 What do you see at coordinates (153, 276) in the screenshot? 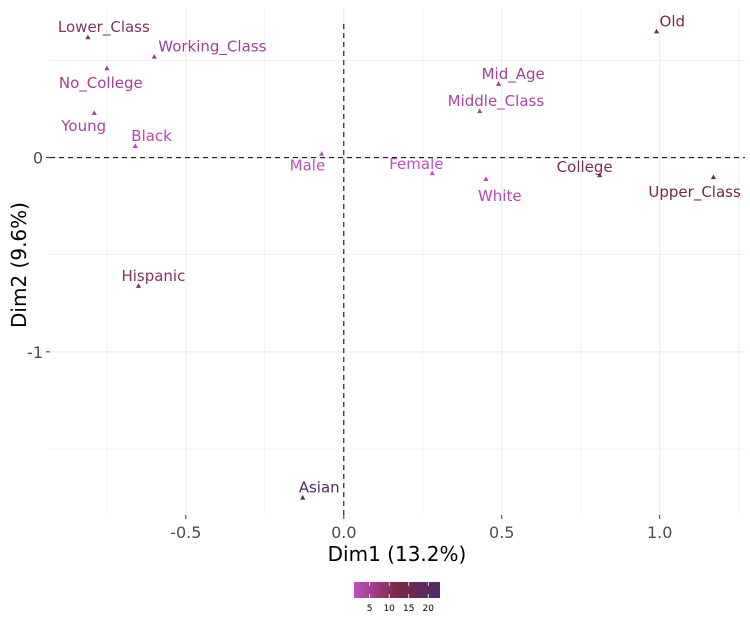
I see `point-label: Hispanic` at bounding box center [153, 276].